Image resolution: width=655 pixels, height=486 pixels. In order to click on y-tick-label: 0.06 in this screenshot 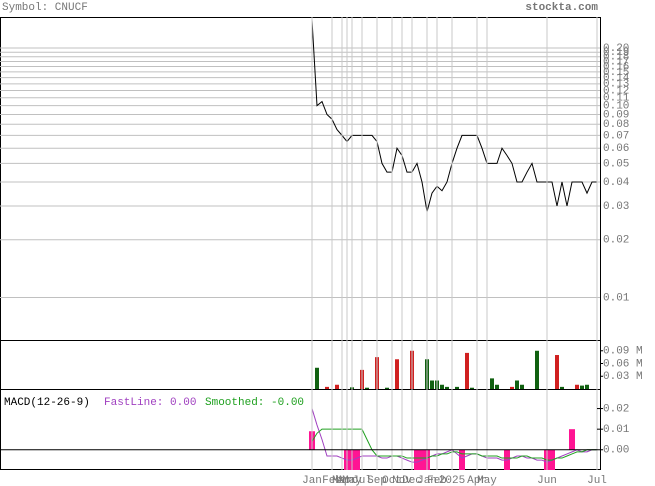, I will do `click(616, 149)`.